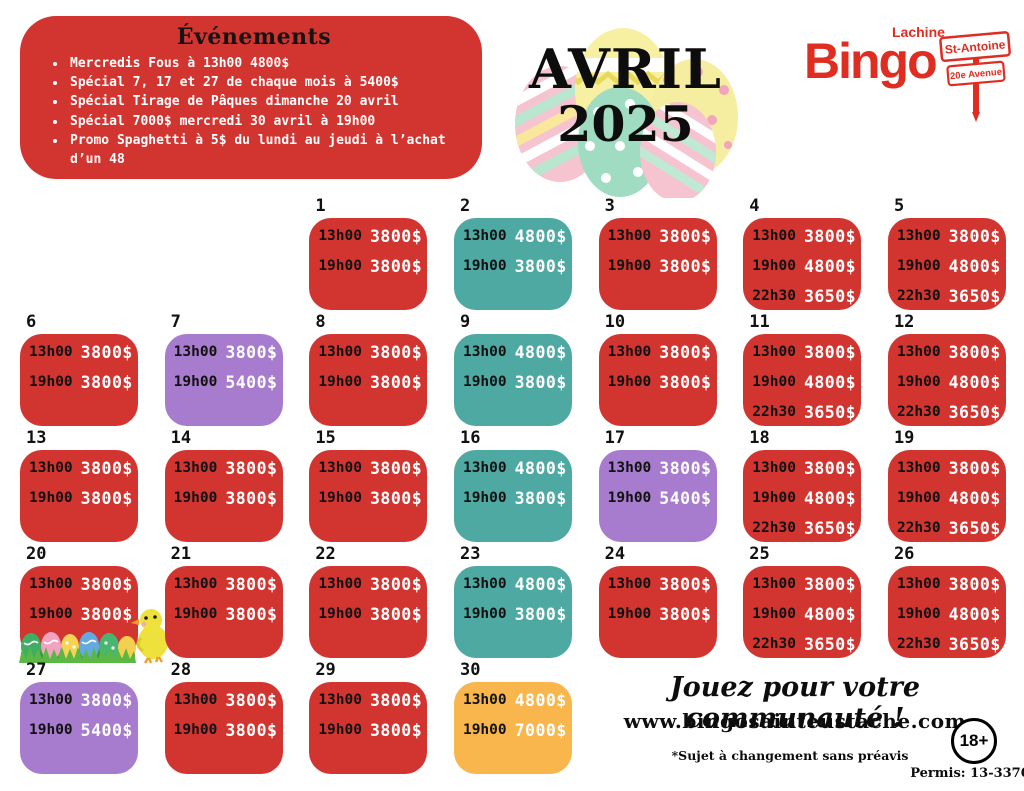 The image size is (1024, 791). What do you see at coordinates (223, 371) in the screenshot?
I see `calendar-day-7: 7 13h00 3800$ 19h00 5400$` at bounding box center [223, 371].